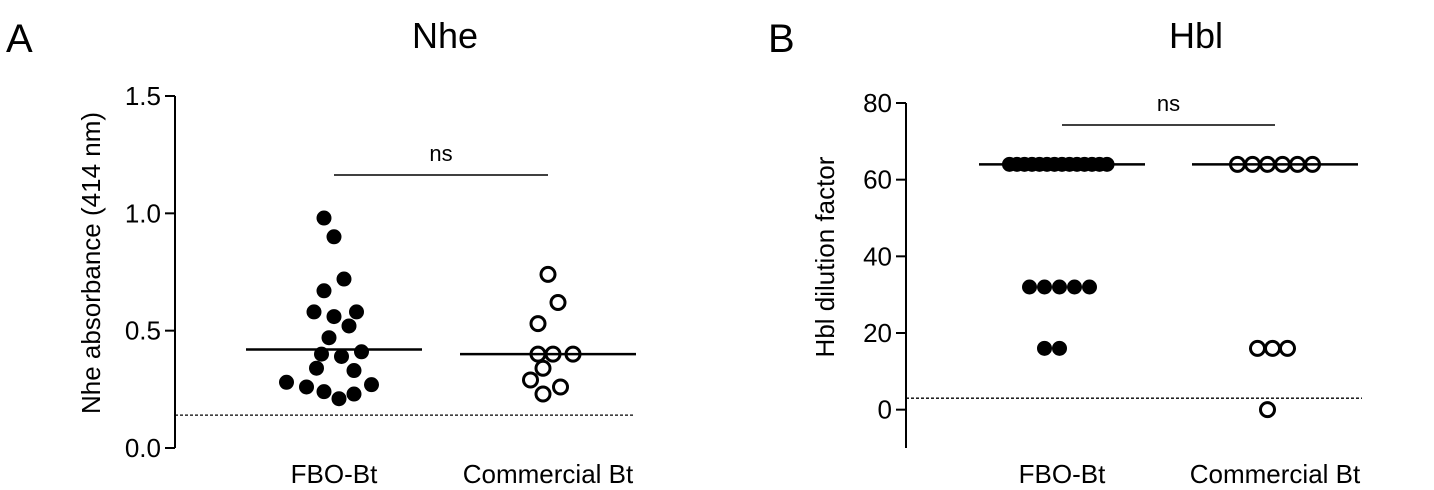 The image size is (1434, 490). Describe the element at coordinates (877, 103) in the screenshot. I see `panel-b-y-tick-label: 80` at that location.